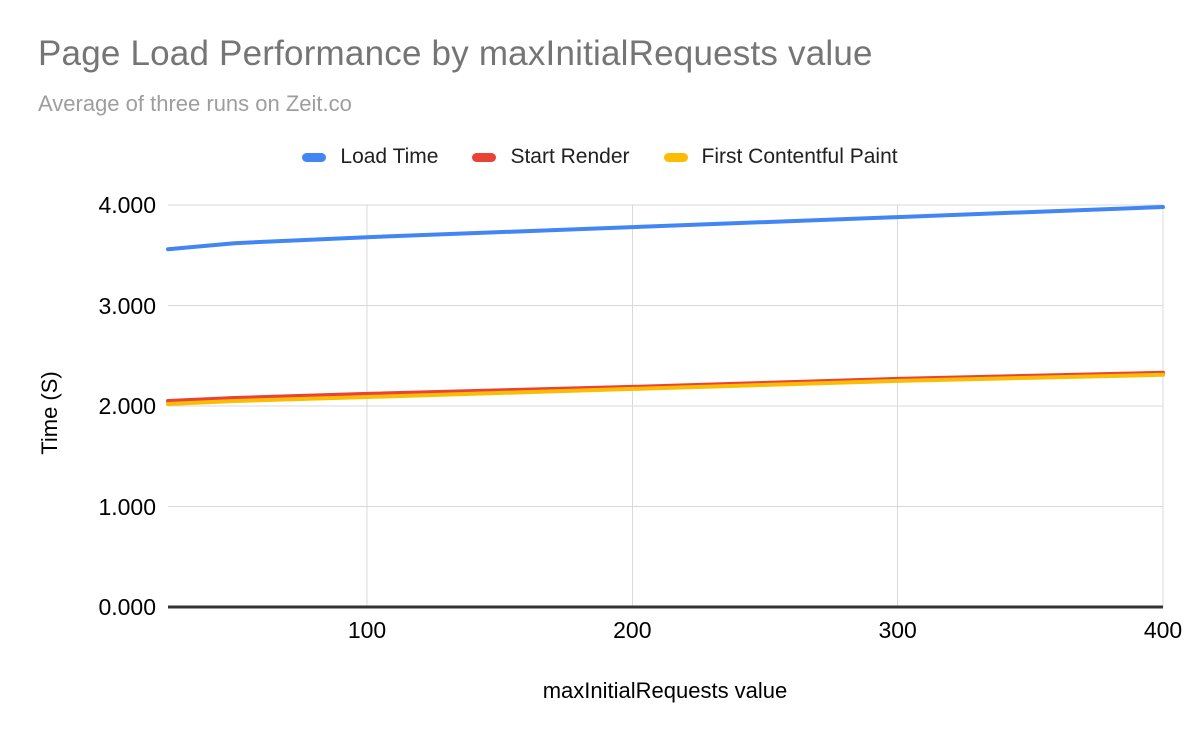  What do you see at coordinates (632, 630) in the screenshot?
I see `x-axis-tick-label: 200` at bounding box center [632, 630].